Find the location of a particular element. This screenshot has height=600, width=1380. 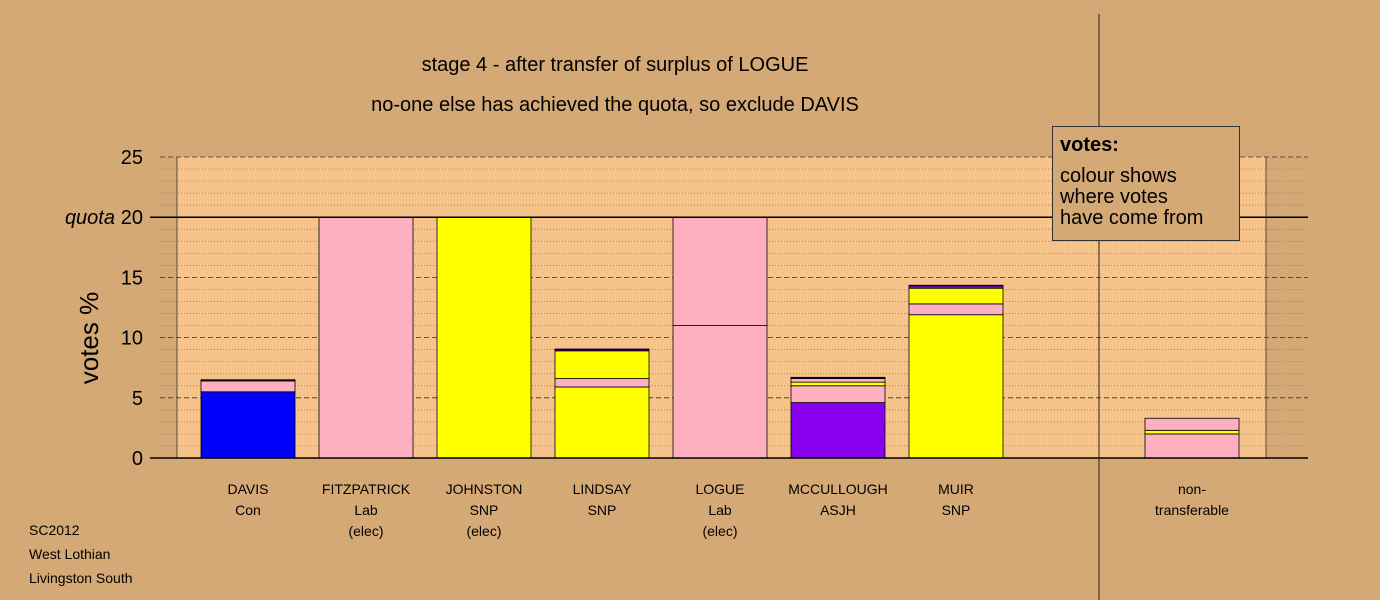

footer-council: West Lothian is located at coordinates (70, 554).